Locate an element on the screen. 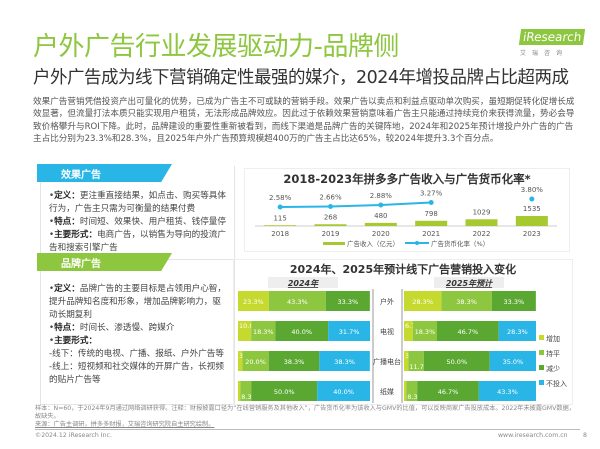  x-tick-label: 2019 is located at coordinates (331, 234).